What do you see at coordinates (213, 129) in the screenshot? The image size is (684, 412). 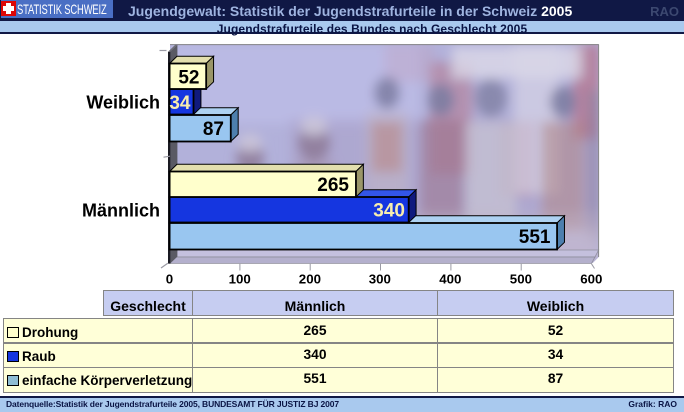 I see `svg-text: 87` at bounding box center [213, 129].